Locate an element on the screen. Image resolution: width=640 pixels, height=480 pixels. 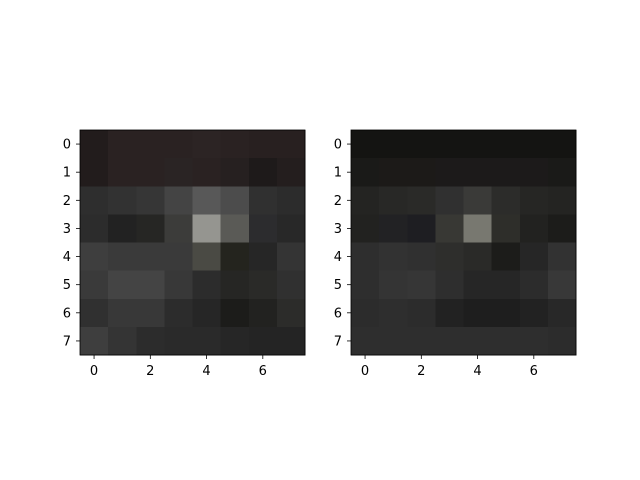
image-pixel-r7-c6 is located at coordinates (534, 341).